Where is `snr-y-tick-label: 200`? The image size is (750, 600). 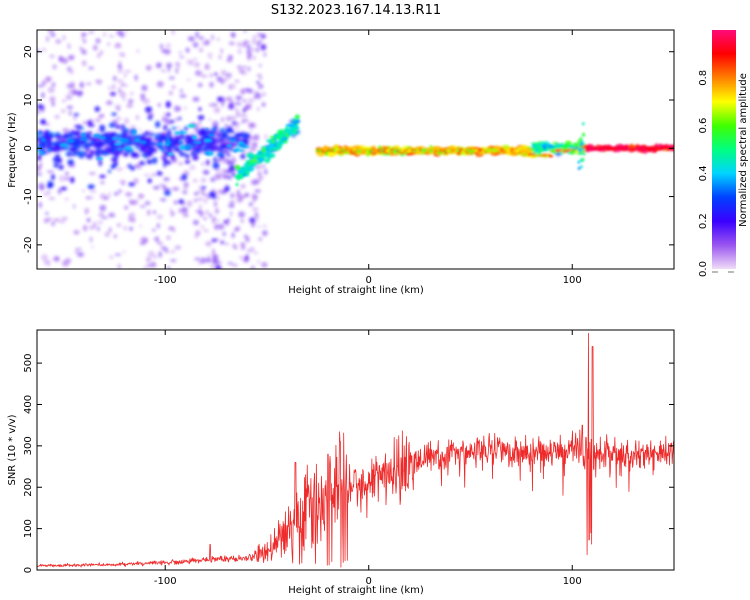
snr-y-tick-label: 200 is located at coordinates (28, 487).